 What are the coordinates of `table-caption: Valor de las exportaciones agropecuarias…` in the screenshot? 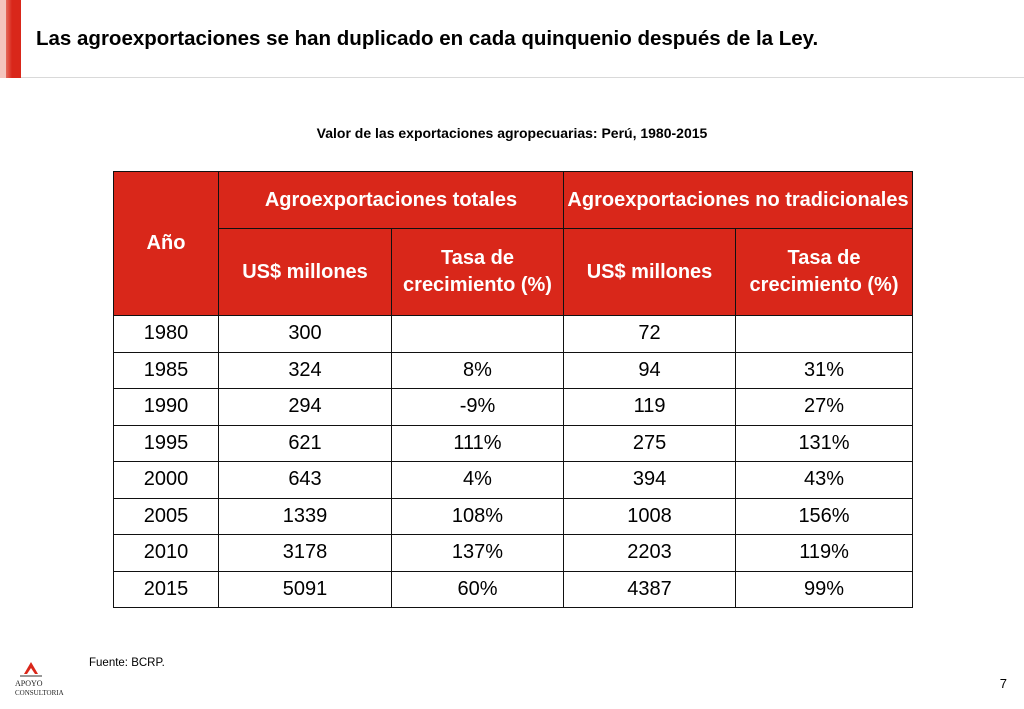 It's located at (512, 133).